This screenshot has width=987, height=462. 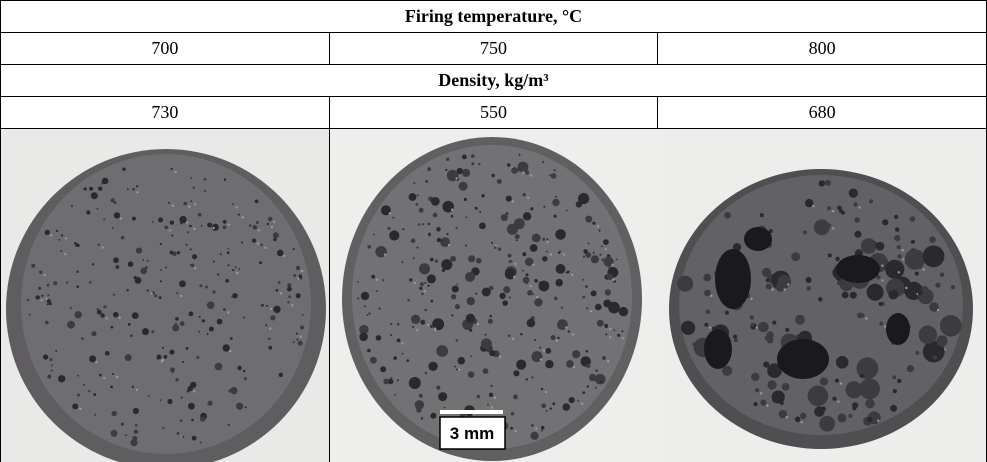 What do you see at coordinates (803, 359) in the screenshot?
I see `cavity` at bounding box center [803, 359].